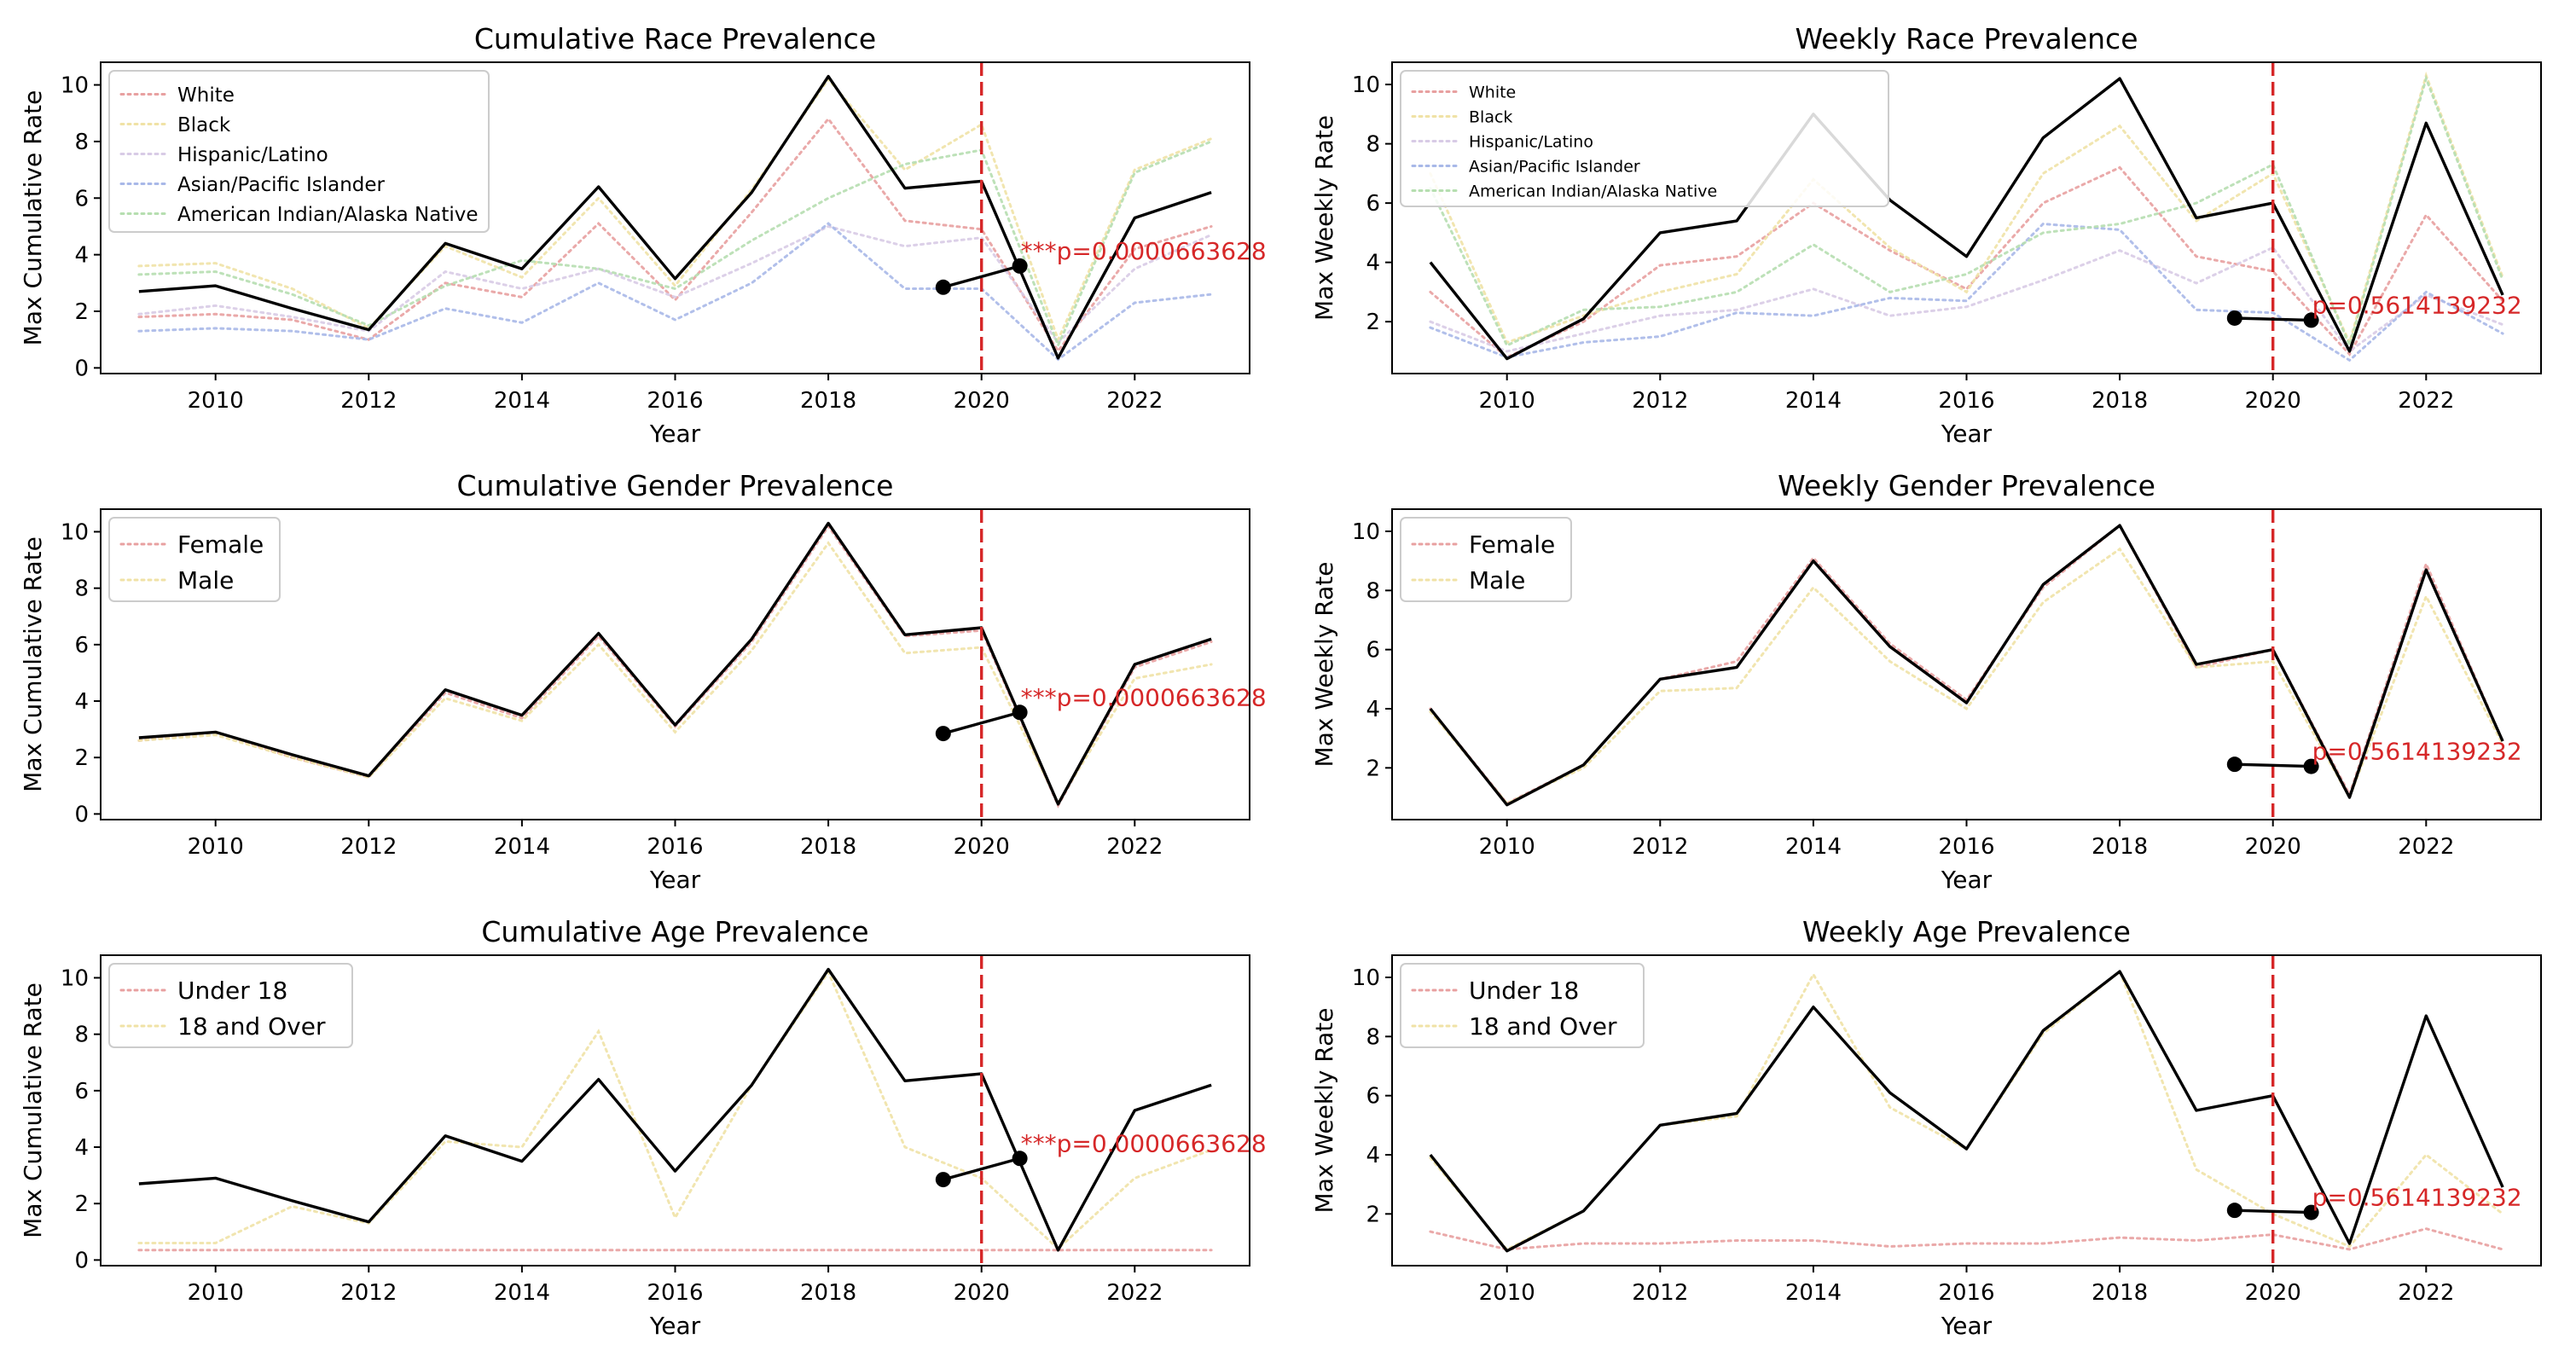 This screenshot has height=1368, width=2576. Describe the element at coordinates (1492, 92) in the screenshot. I see `legend-entry-0: White` at that location.